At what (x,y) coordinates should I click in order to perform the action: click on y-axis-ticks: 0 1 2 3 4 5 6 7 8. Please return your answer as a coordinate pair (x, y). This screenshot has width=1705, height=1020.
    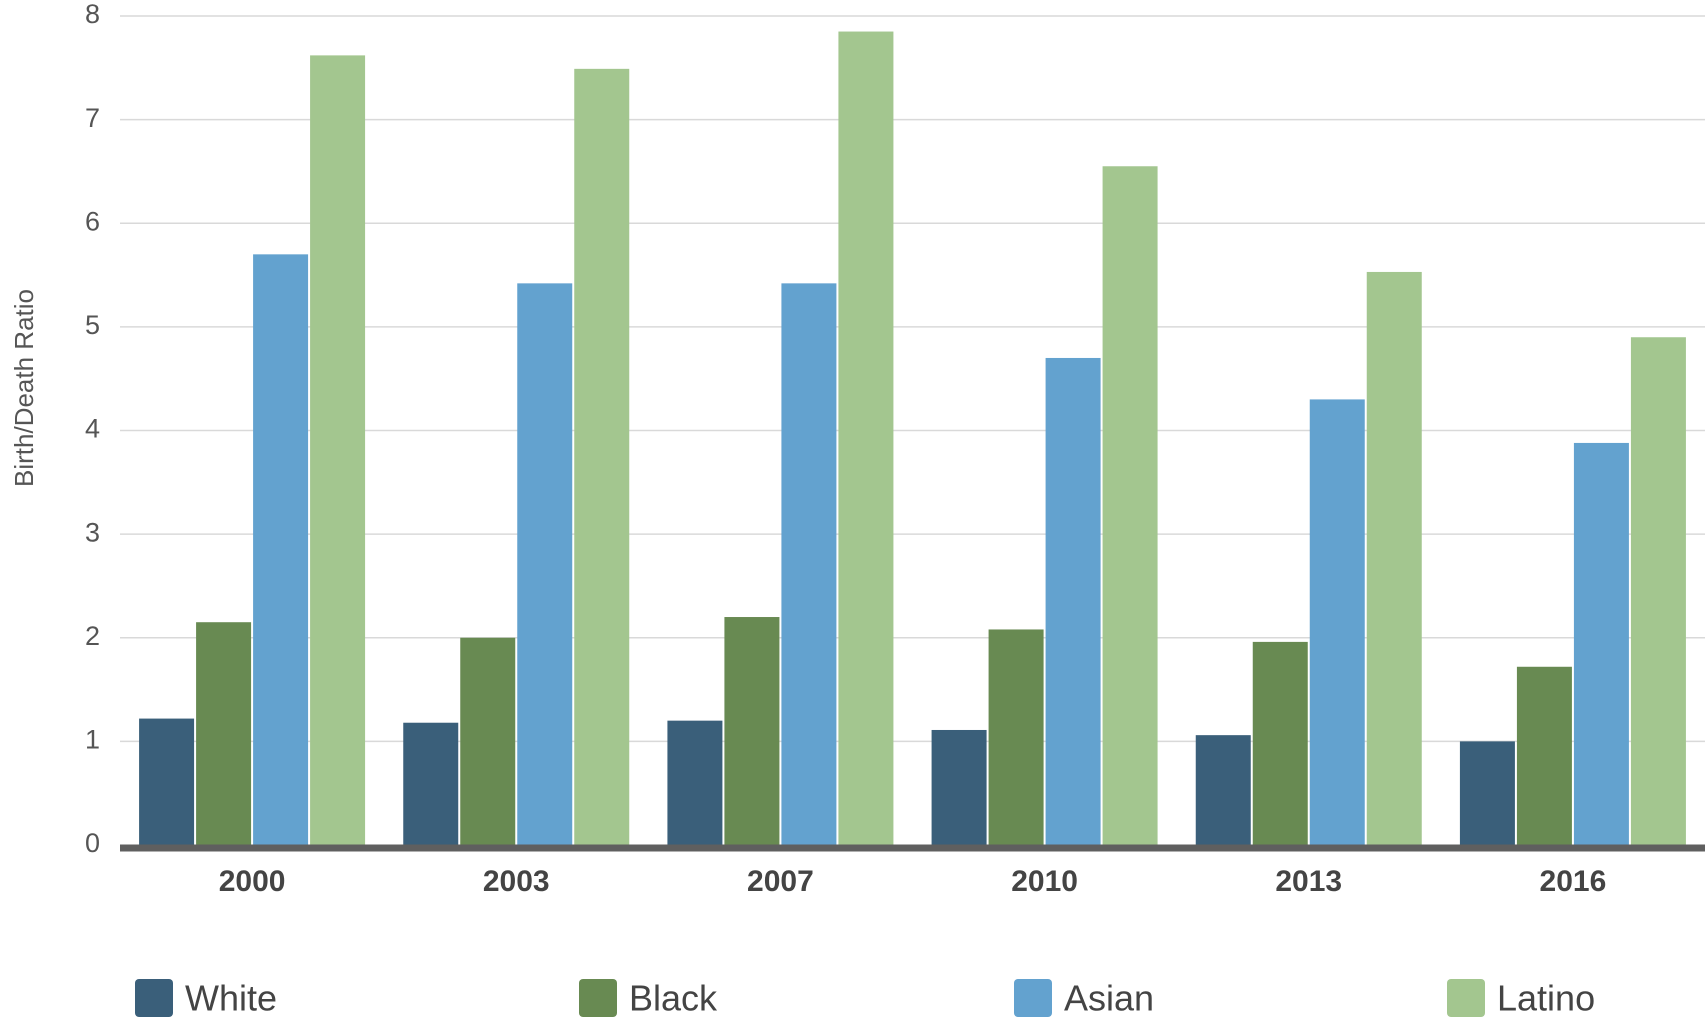
    Looking at the image, I should click on (92, 429).